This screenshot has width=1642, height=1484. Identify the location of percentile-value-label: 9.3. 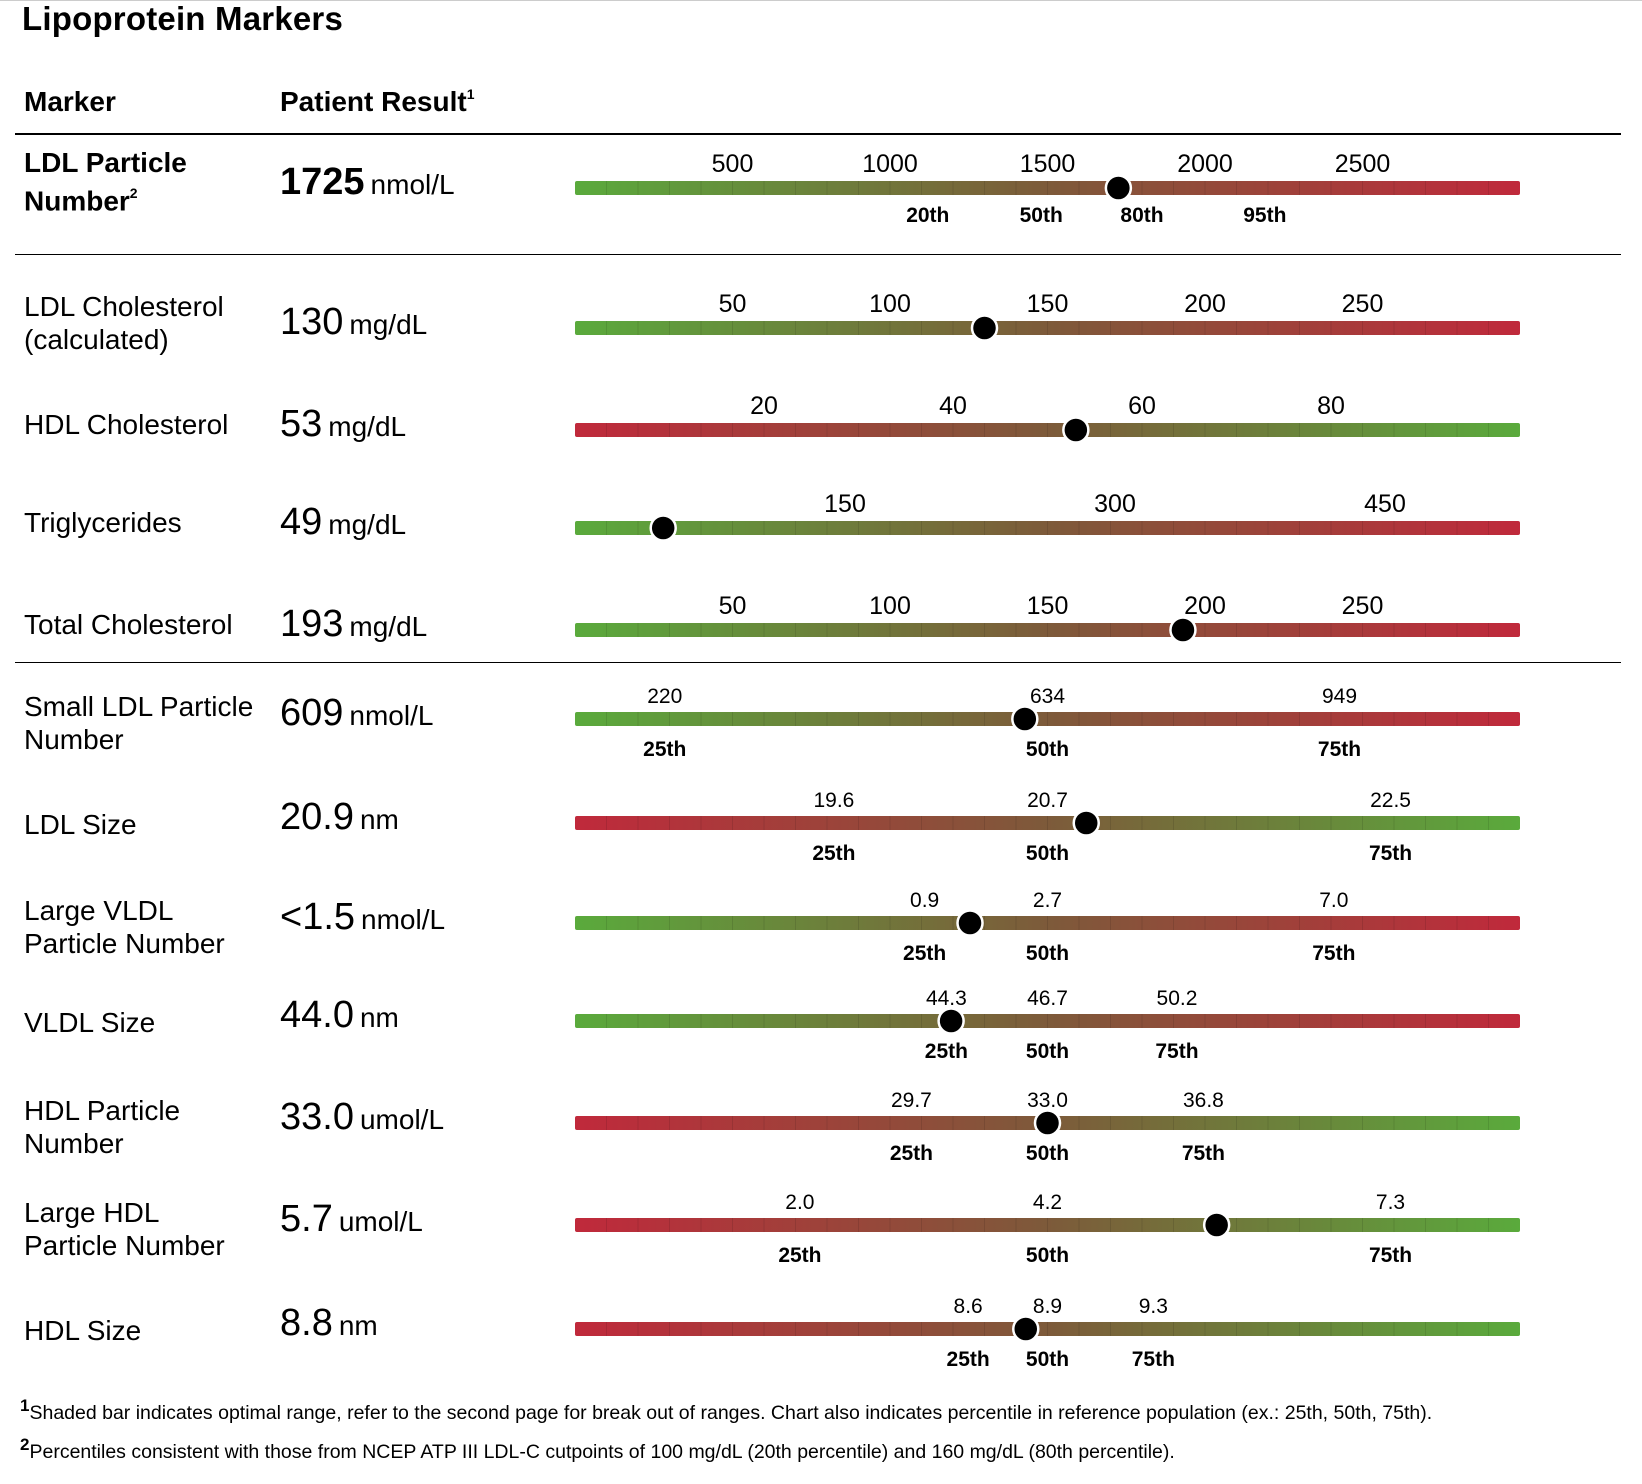
(1153, 1306).